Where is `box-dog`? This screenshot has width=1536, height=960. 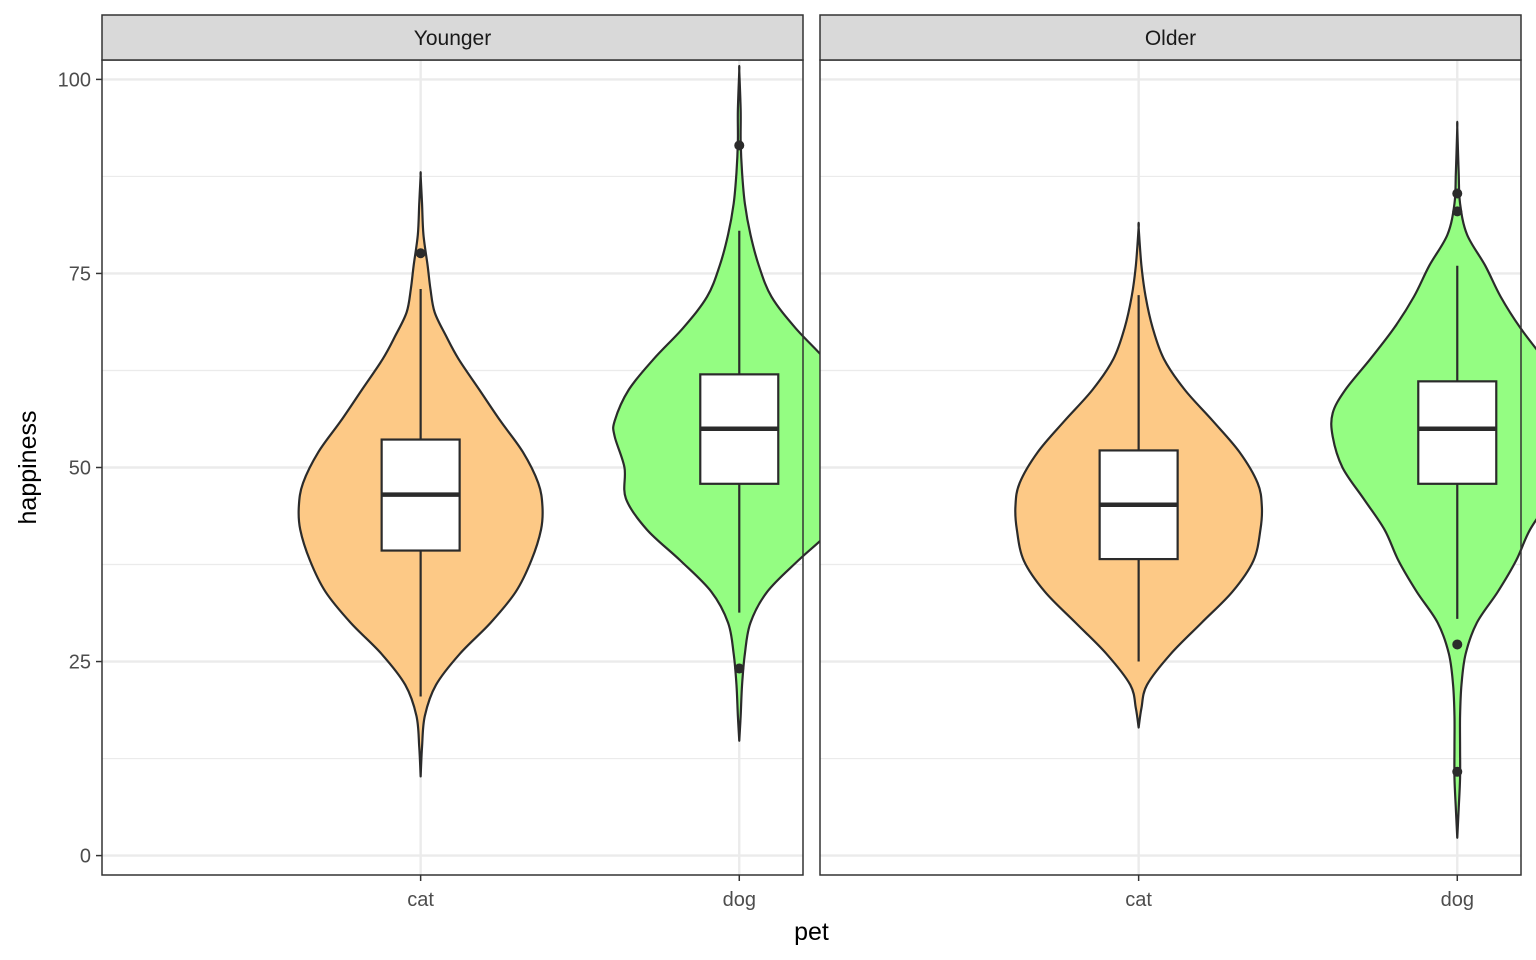
box-dog is located at coordinates (1457, 432).